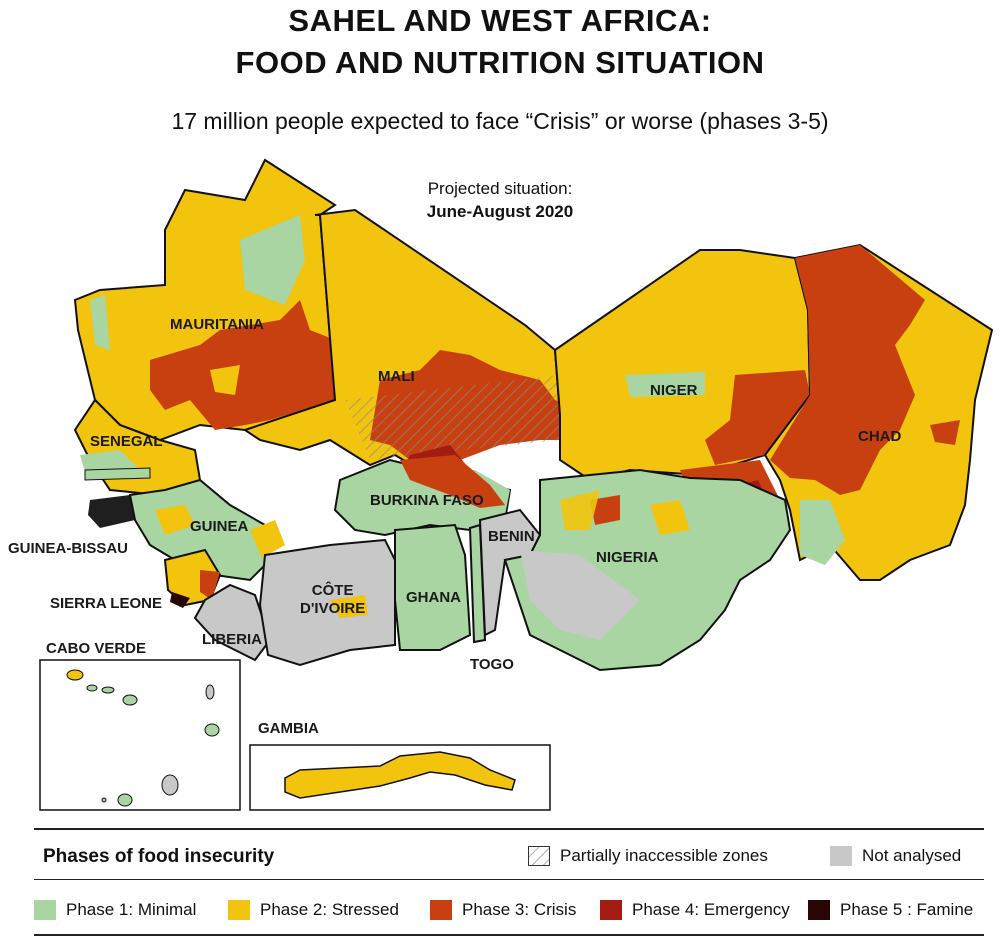 The image size is (1000, 941). I want to click on region-liberia, so click(232, 622).